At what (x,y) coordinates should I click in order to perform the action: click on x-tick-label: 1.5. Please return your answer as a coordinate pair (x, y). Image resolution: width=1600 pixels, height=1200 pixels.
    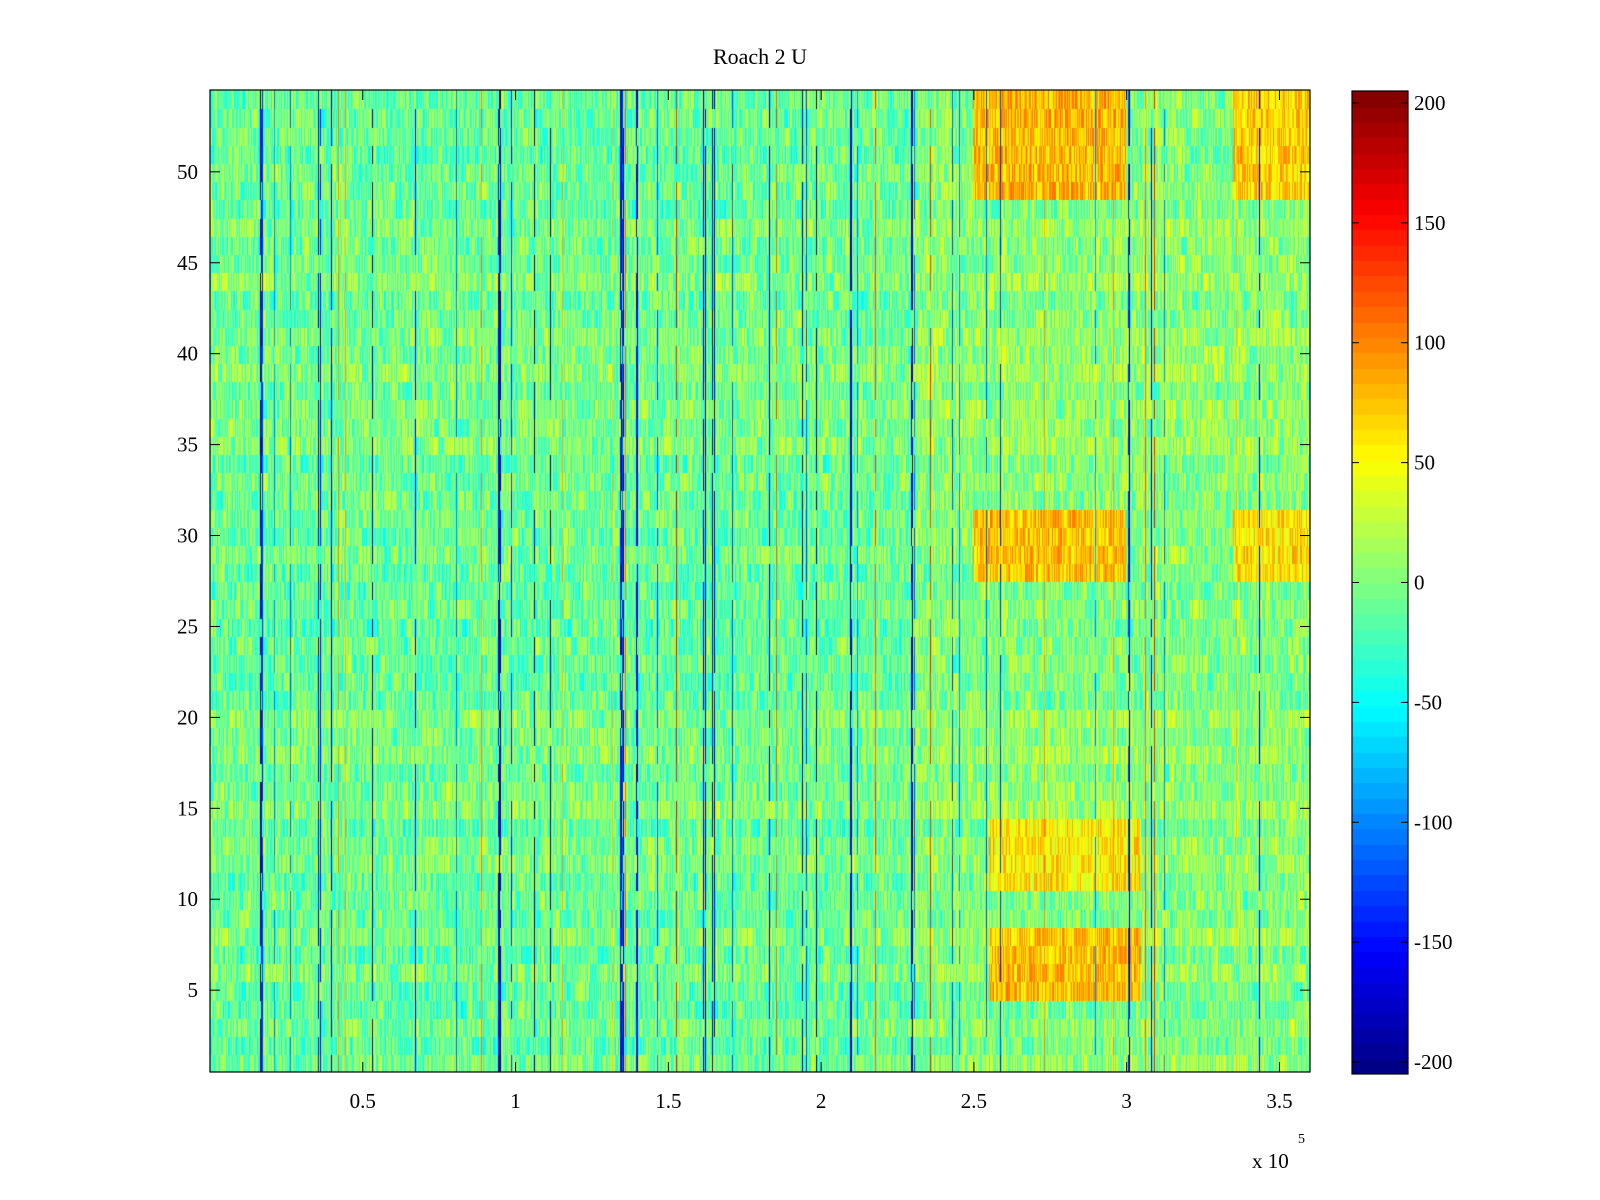
    Looking at the image, I should click on (668, 1101).